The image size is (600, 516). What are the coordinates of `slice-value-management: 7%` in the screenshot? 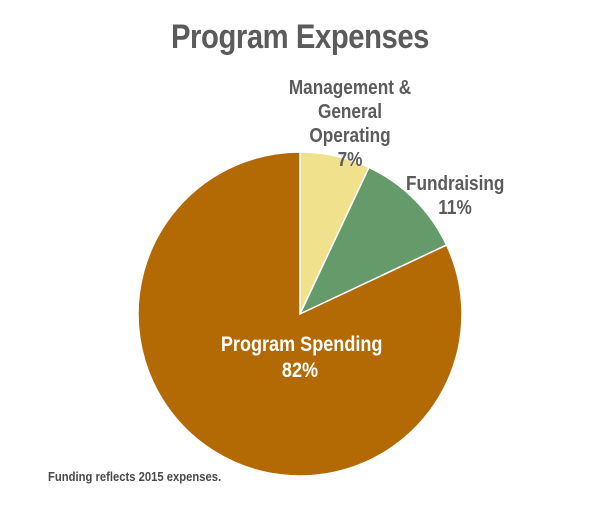 It's located at (350, 160).